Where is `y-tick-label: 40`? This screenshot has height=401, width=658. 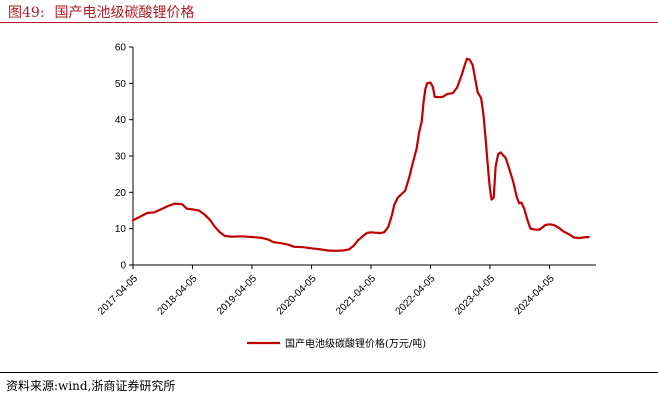
y-tick-label: 40 is located at coordinates (121, 120).